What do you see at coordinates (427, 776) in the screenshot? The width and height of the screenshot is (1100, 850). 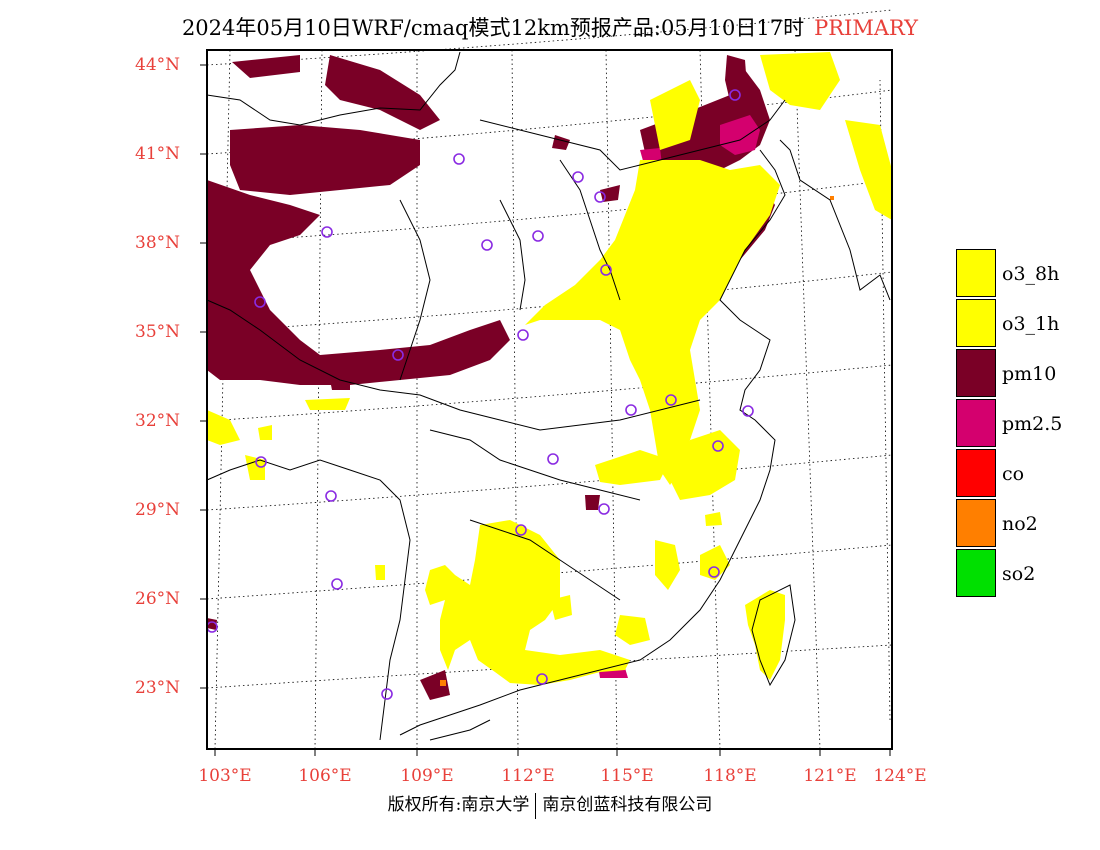 I see `lon-label: 109°E` at bounding box center [427, 776].